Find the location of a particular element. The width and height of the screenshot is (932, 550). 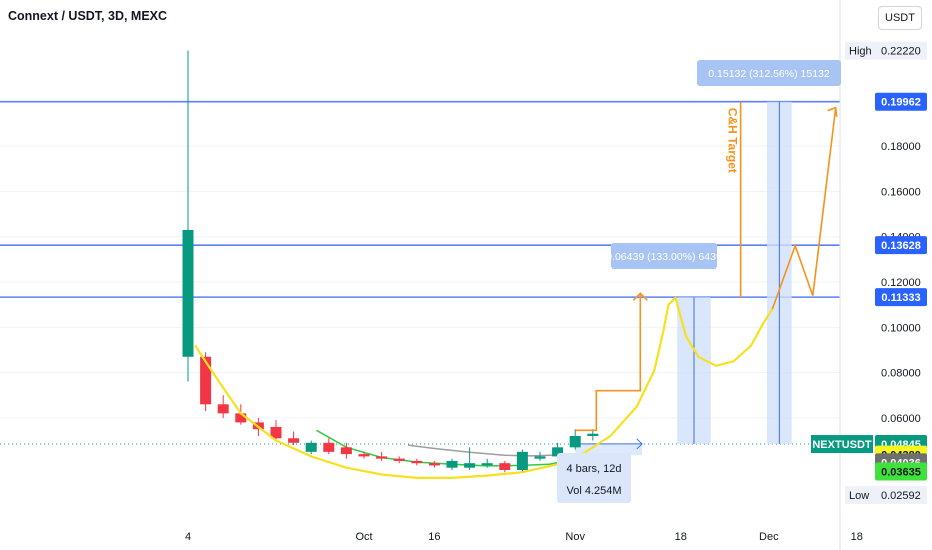

range-label-line1: 4 bars, 12d is located at coordinates (593, 469).